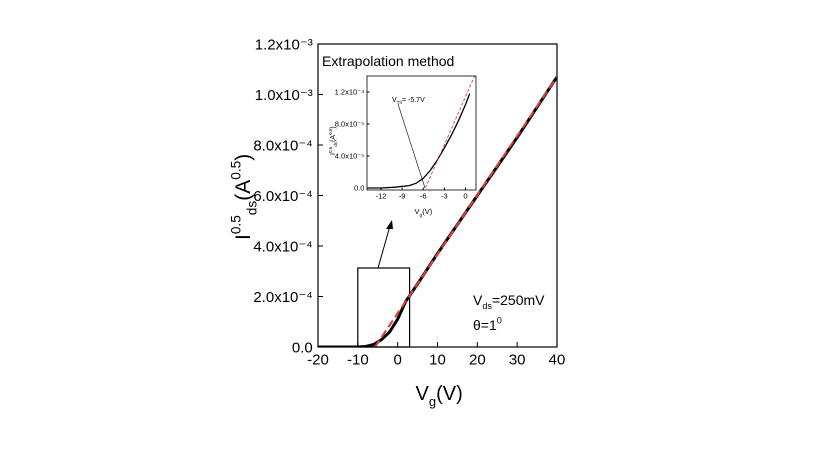 This screenshot has height=467, width=830. I want to click on annotation: θ=10, so click(487, 324).